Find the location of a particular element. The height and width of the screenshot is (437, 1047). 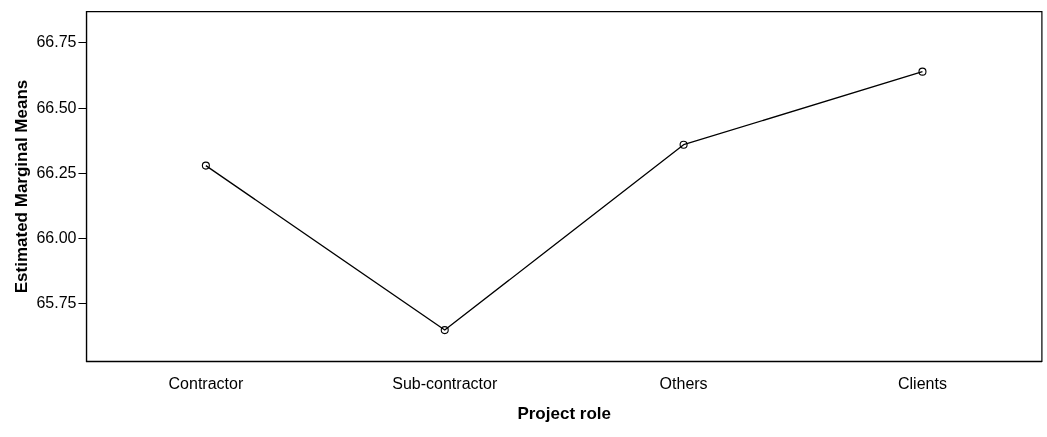

x-tick-label: Clients is located at coordinates (922, 384).